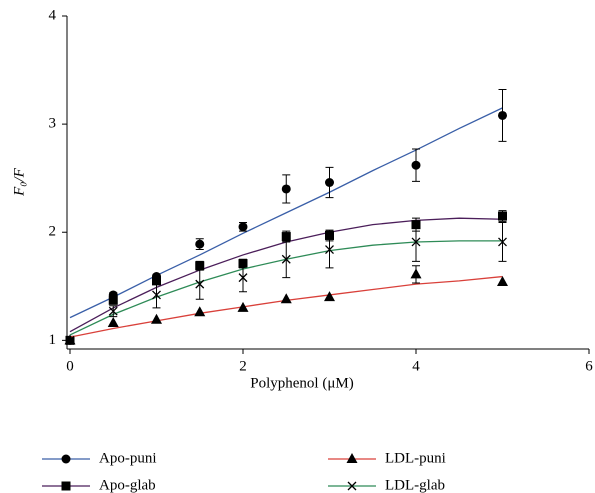  What do you see at coordinates (416, 366) in the screenshot?
I see `x-tick-label: 4` at bounding box center [416, 366].